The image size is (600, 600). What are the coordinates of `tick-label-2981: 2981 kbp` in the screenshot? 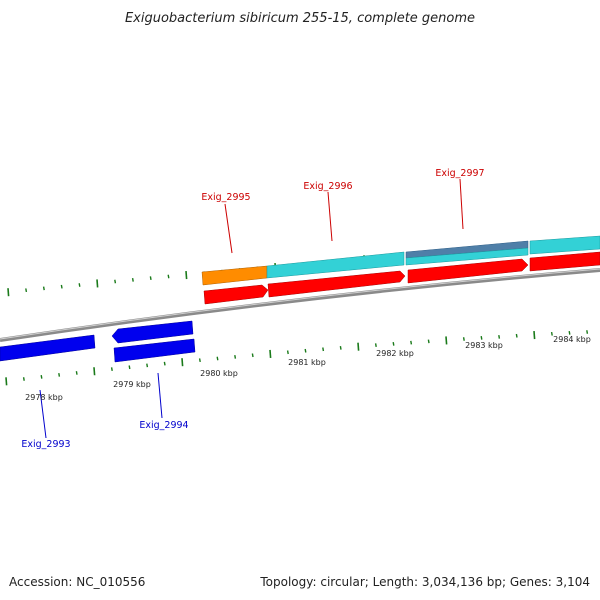 It's located at (307, 362).